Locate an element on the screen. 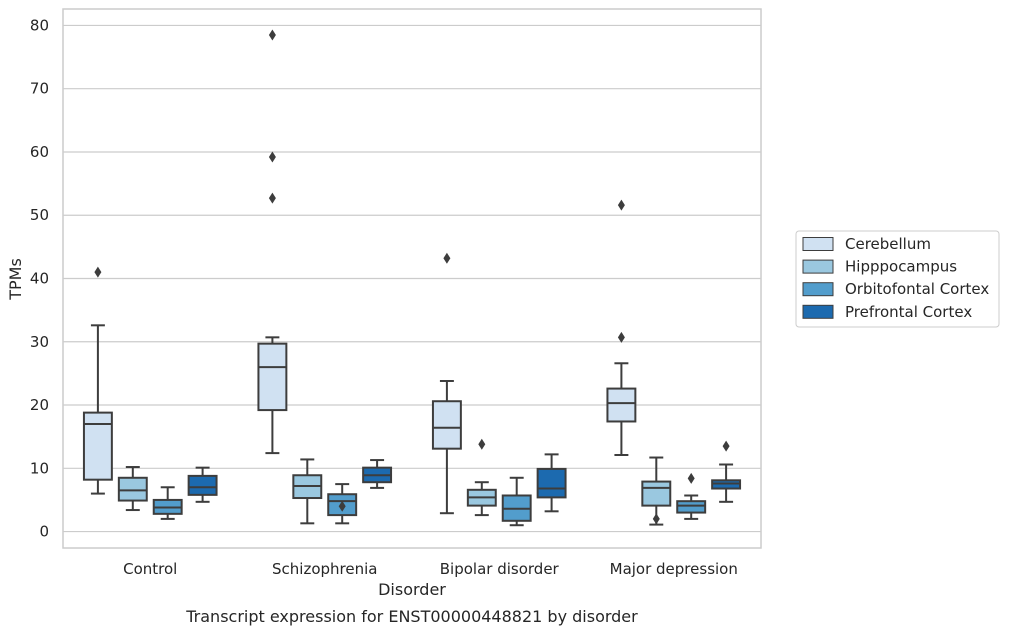 This screenshot has width=1009, height=634. x-tick-label: Bipolar disorder is located at coordinates (500, 569).